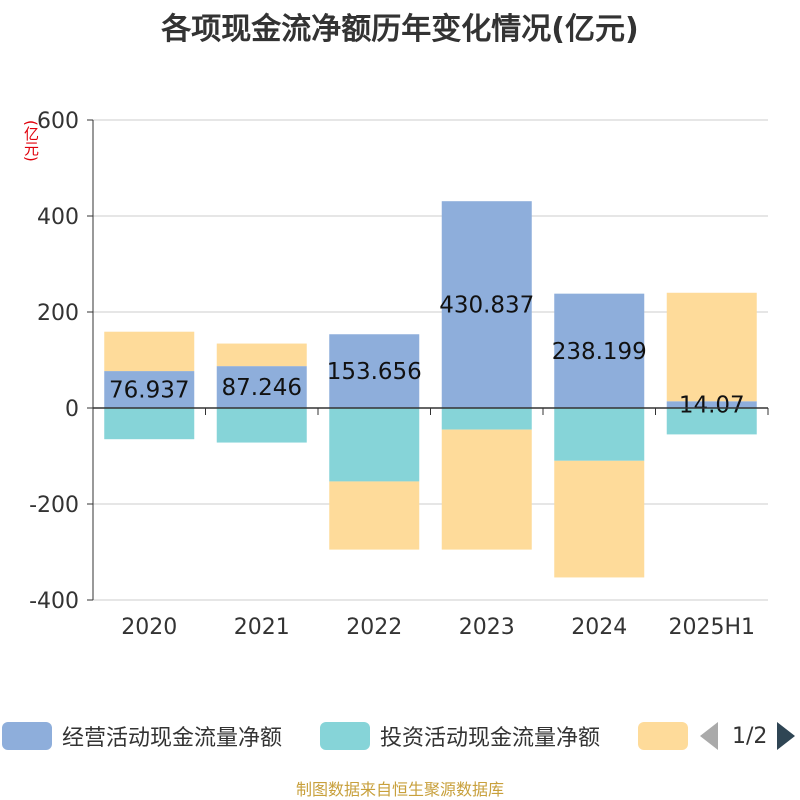 This screenshot has height=800, width=800. I want to click on data-label: 430.837, so click(486, 306).